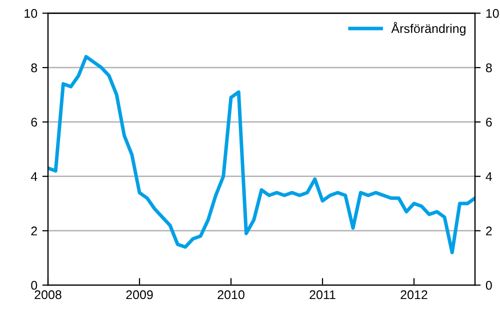 The image size is (500, 330). I want to click on y2-tick-label: 4, so click(489, 176).